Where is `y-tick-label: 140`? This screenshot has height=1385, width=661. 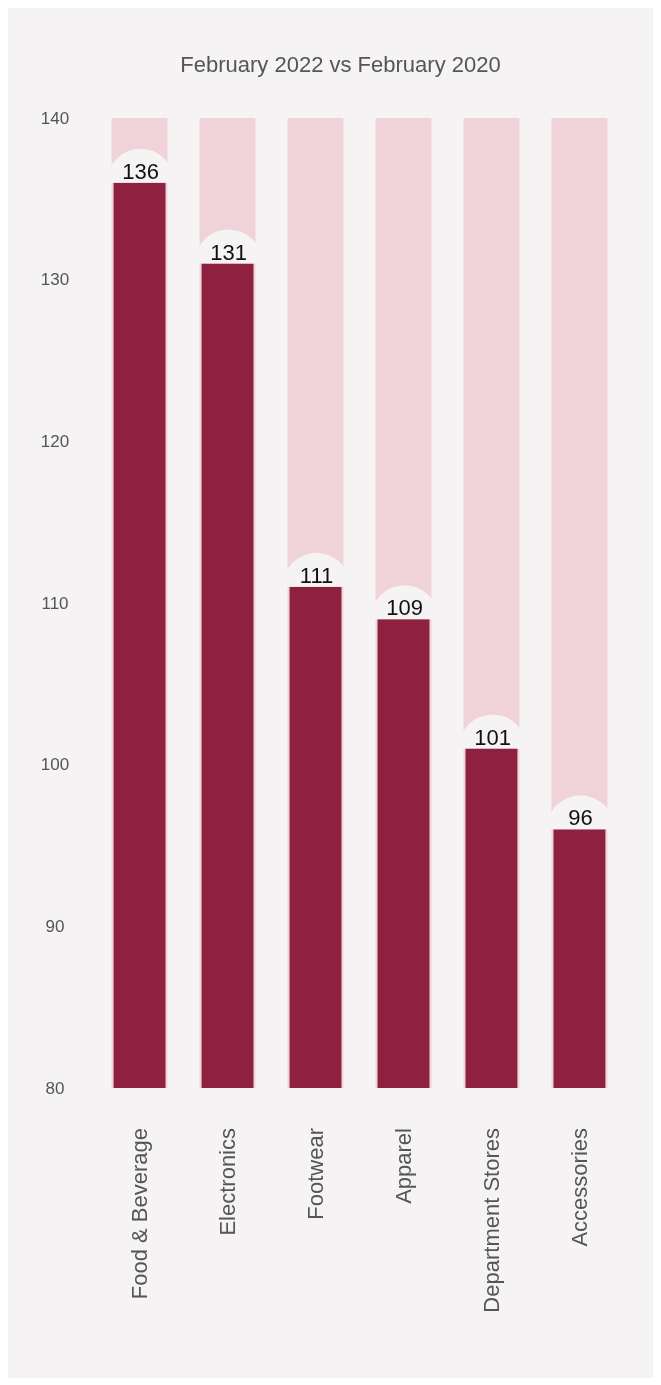 y-tick-label: 140 is located at coordinates (55, 118).